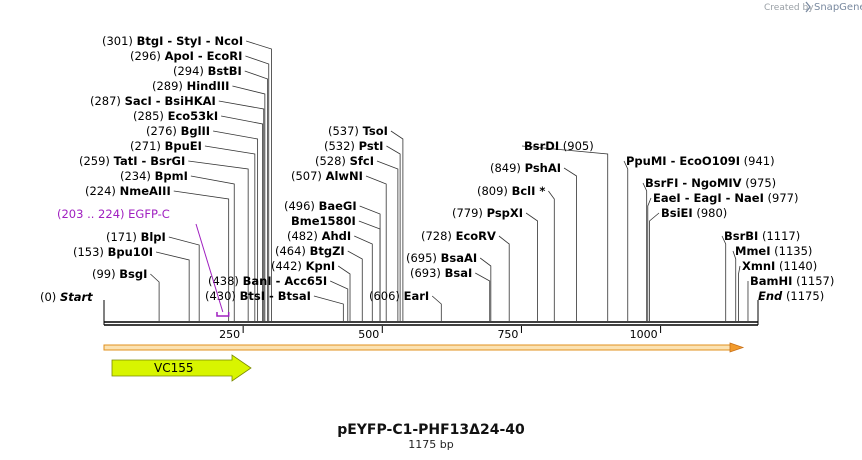 The height and width of the screenshot is (460, 862). What do you see at coordinates (154, 176) in the screenshot?
I see `site-label-5: (234) BpmI` at bounding box center [154, 176].